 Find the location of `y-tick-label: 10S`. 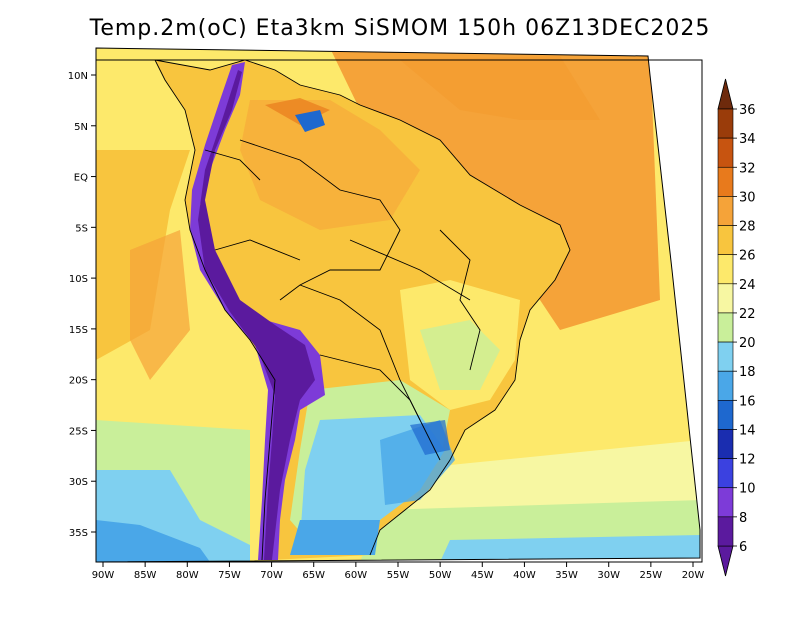

y-tick-label: 10S is located at coordinates (78, 279).